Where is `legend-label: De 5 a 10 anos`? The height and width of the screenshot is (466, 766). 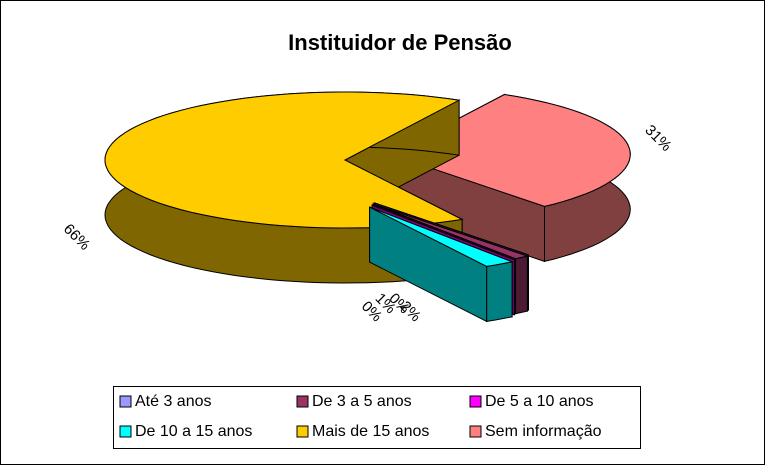 legend-label: De 5 a 10 anos is located at coordinates (539, 401).